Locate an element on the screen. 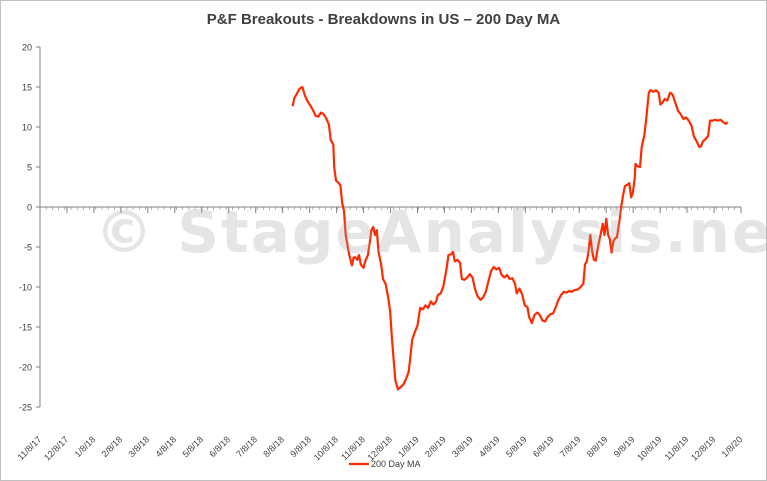  x-tick-label-1: 12/8/17 is located at coordinates (56, 448).